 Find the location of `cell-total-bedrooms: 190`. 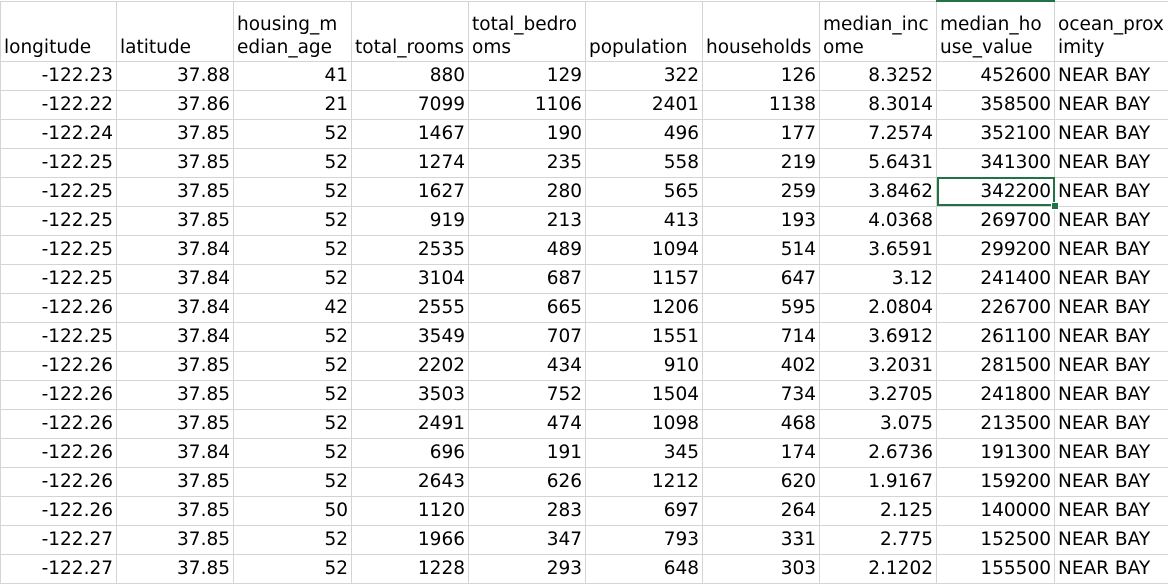

cell-total-bedrooms: 190 is located at coordinates (527, 133).